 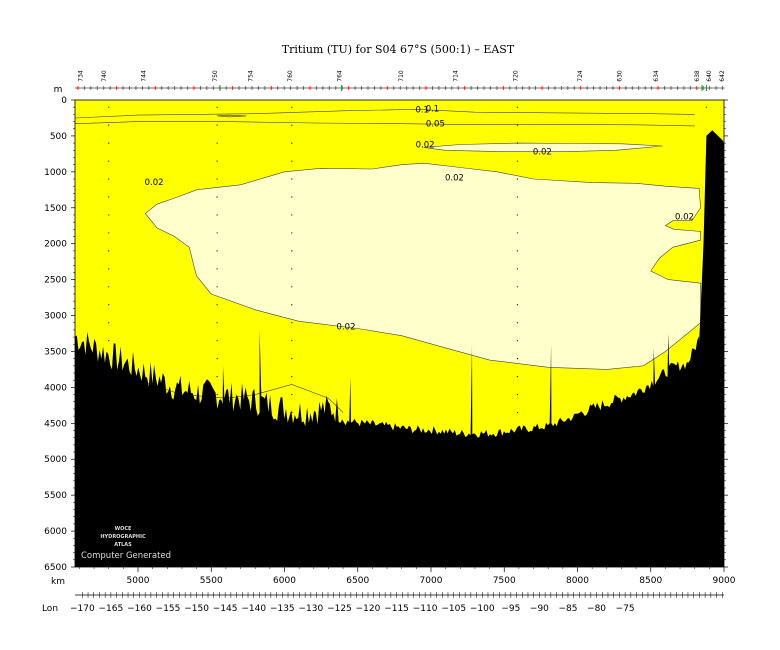 I want to click on lon-tick-label: −125, so click(x=339, y=609).